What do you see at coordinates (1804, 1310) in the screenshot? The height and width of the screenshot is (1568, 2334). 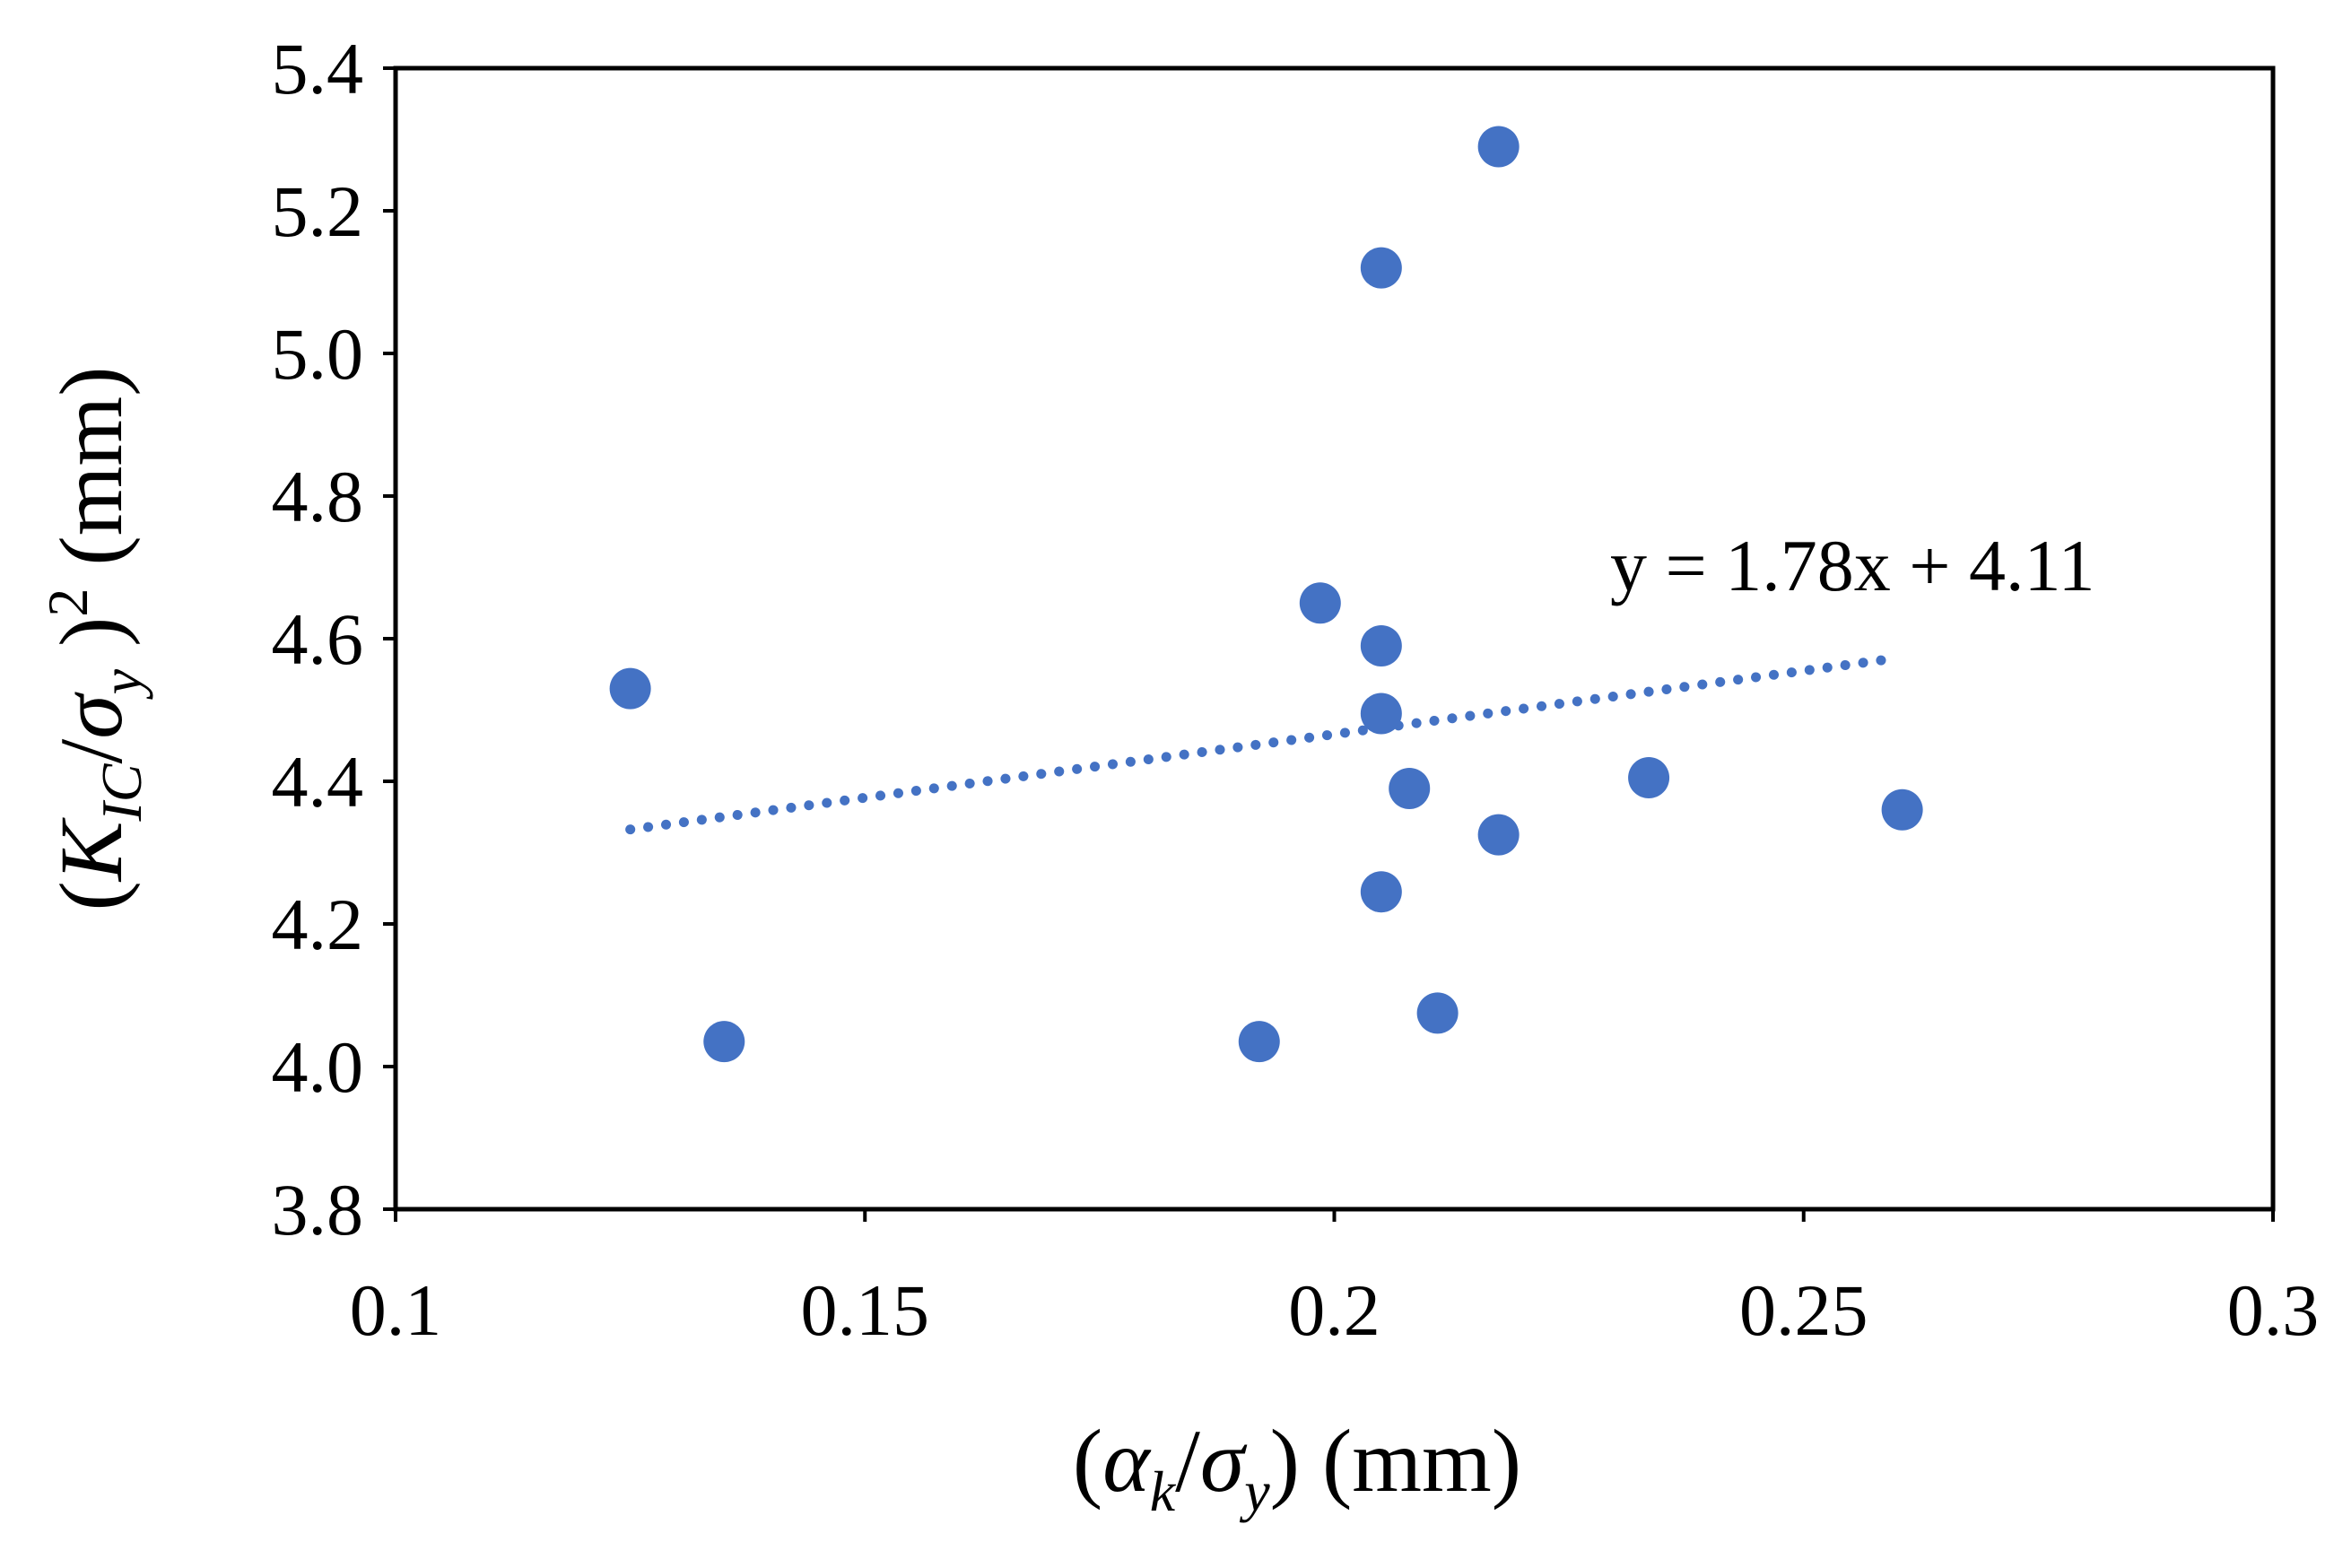 I see `x-tick-label: 0.25` at bounding box center [1804, 1310].